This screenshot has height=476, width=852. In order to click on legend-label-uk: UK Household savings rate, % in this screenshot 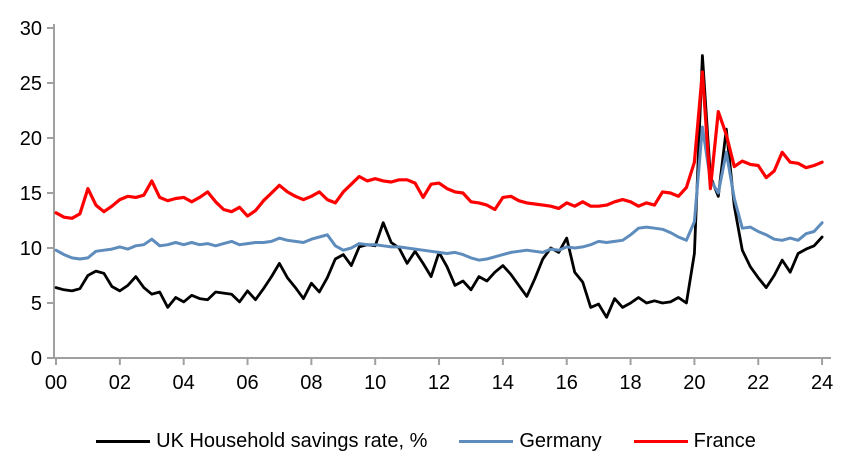, I will do `click(292, 440)`.